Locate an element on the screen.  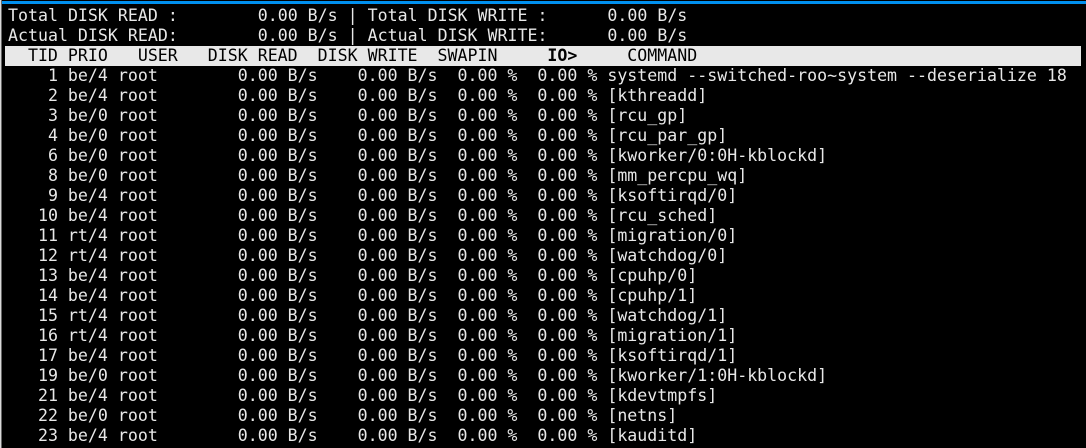
command-cell: [netns] is located at coordinates (642, 415).